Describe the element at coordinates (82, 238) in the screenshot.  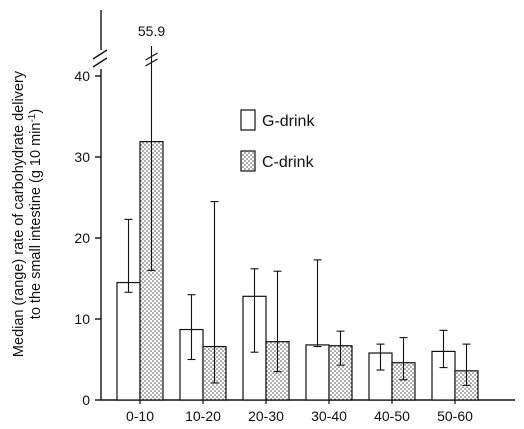
I see `y-tick-label-20: 20` at that location.